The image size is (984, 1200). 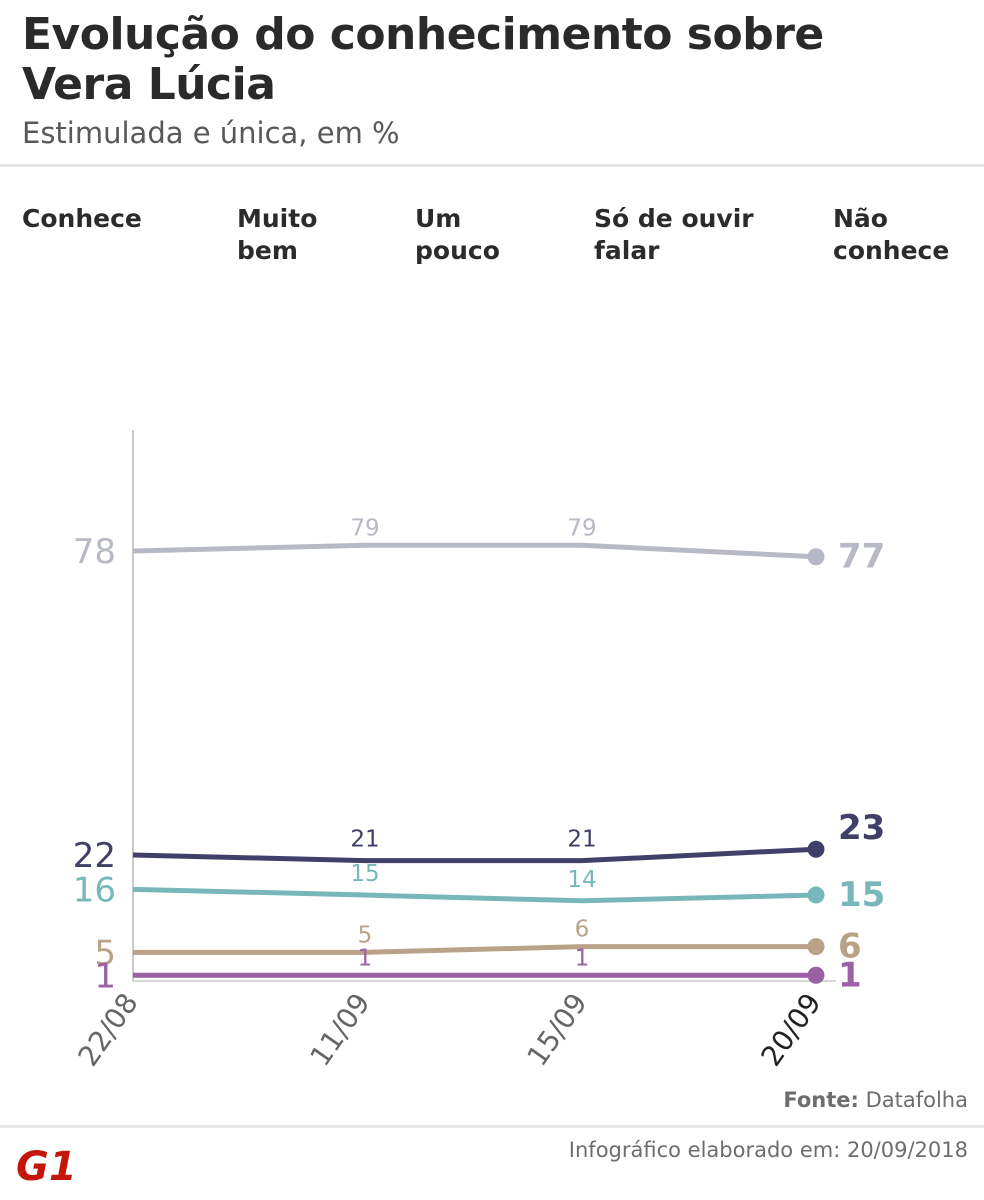 I want to click on label-point-nao-conhece-2: 79, so click(x=581, y=528).